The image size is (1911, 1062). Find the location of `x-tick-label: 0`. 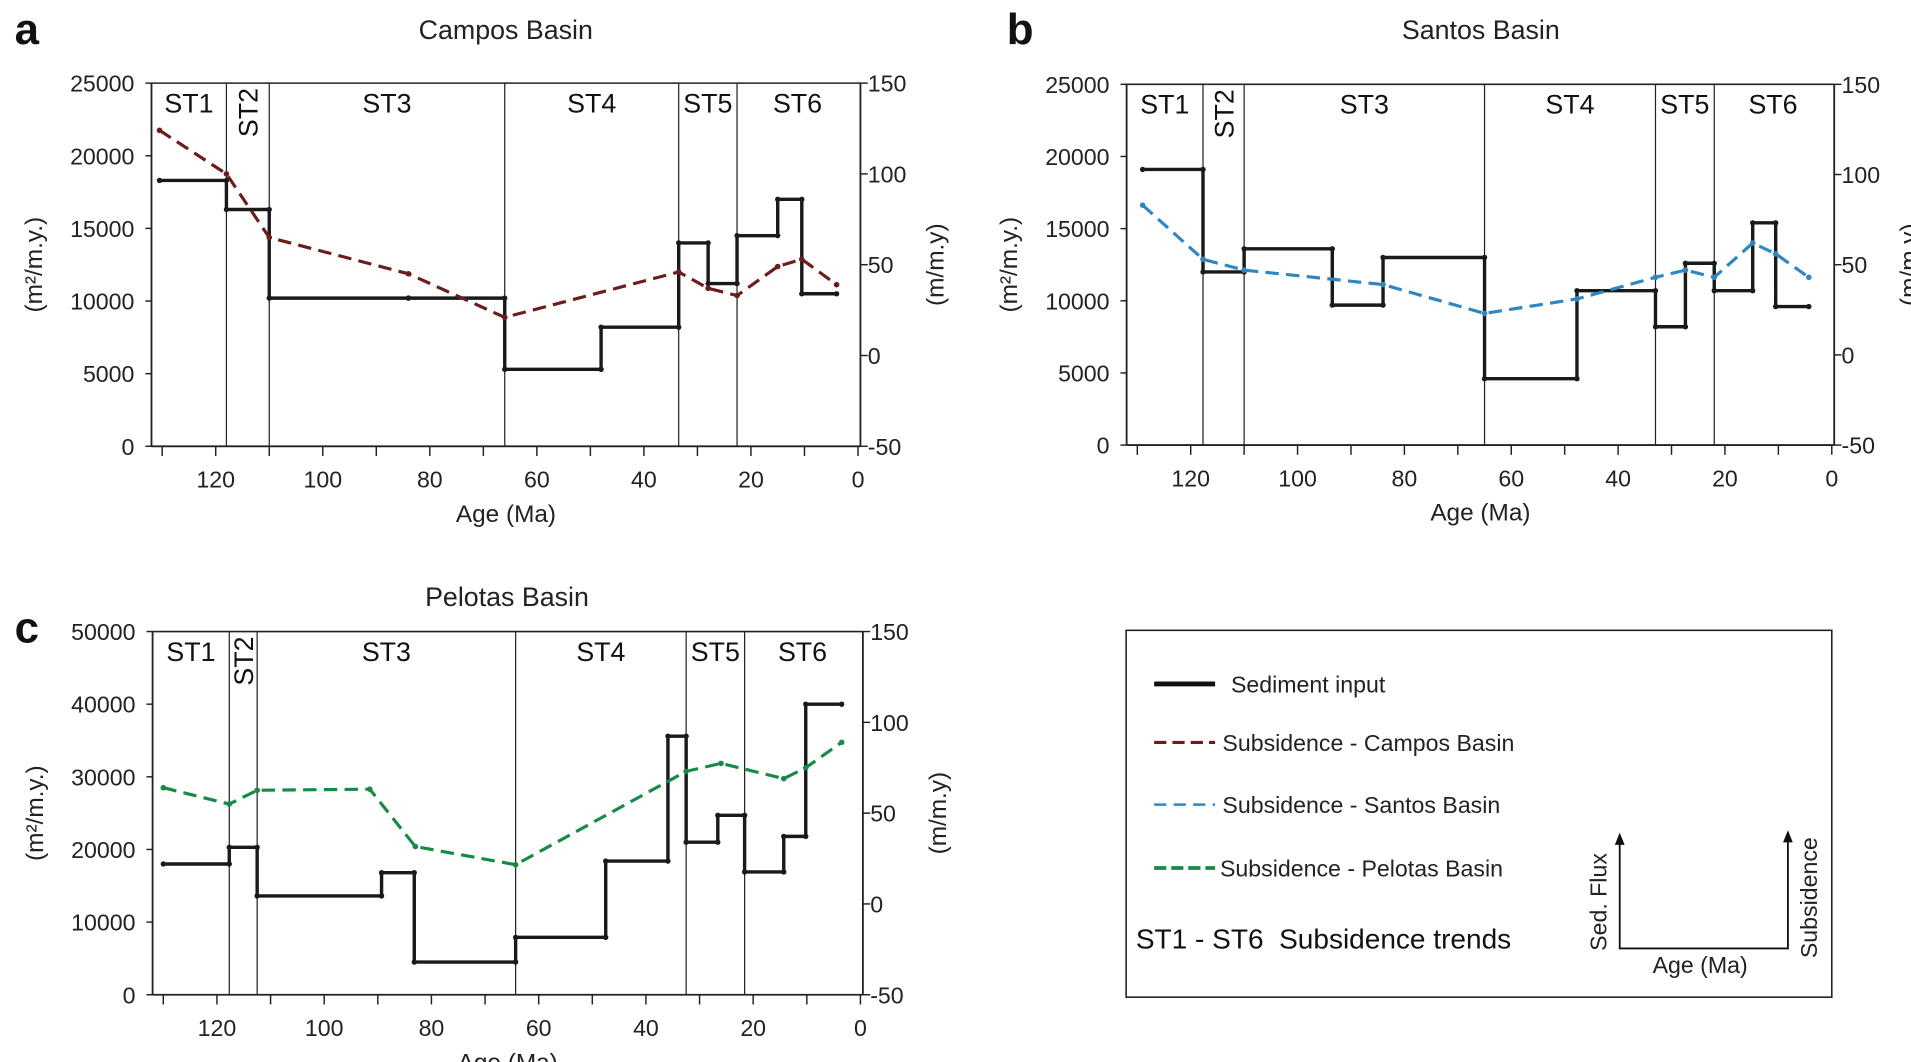

x-tick-label: 0 is located at coordinates (1831, 479).